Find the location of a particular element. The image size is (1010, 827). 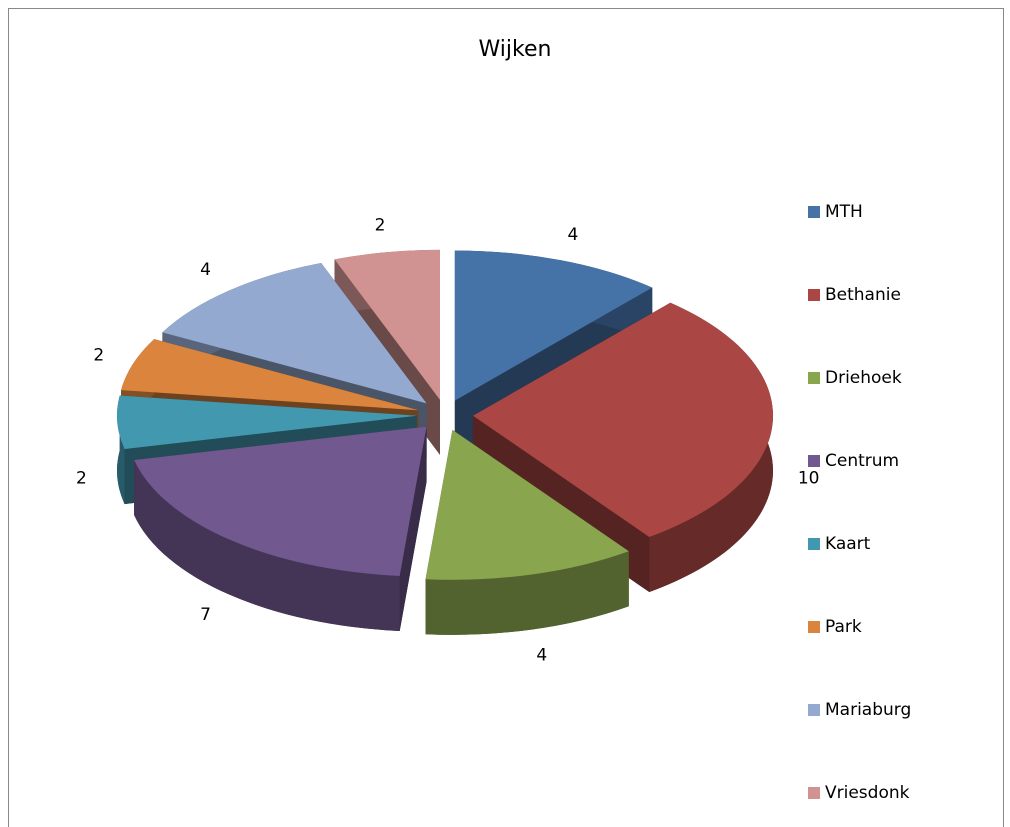

legend-label: Park is located at coordinates (843, 627).